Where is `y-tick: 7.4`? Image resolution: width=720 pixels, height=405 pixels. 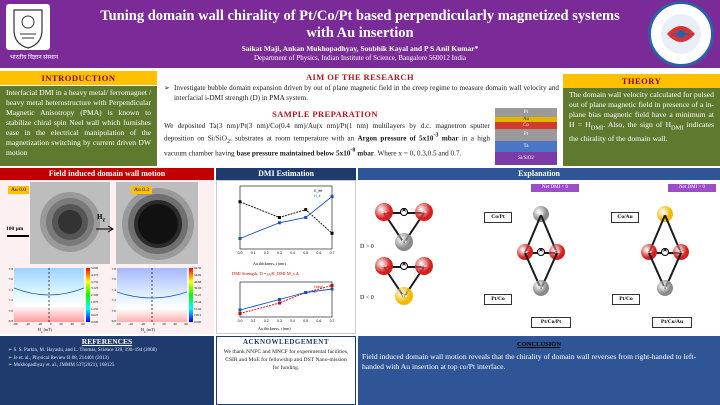
y-tick: 7.4 is located at coordinates (113, 289).